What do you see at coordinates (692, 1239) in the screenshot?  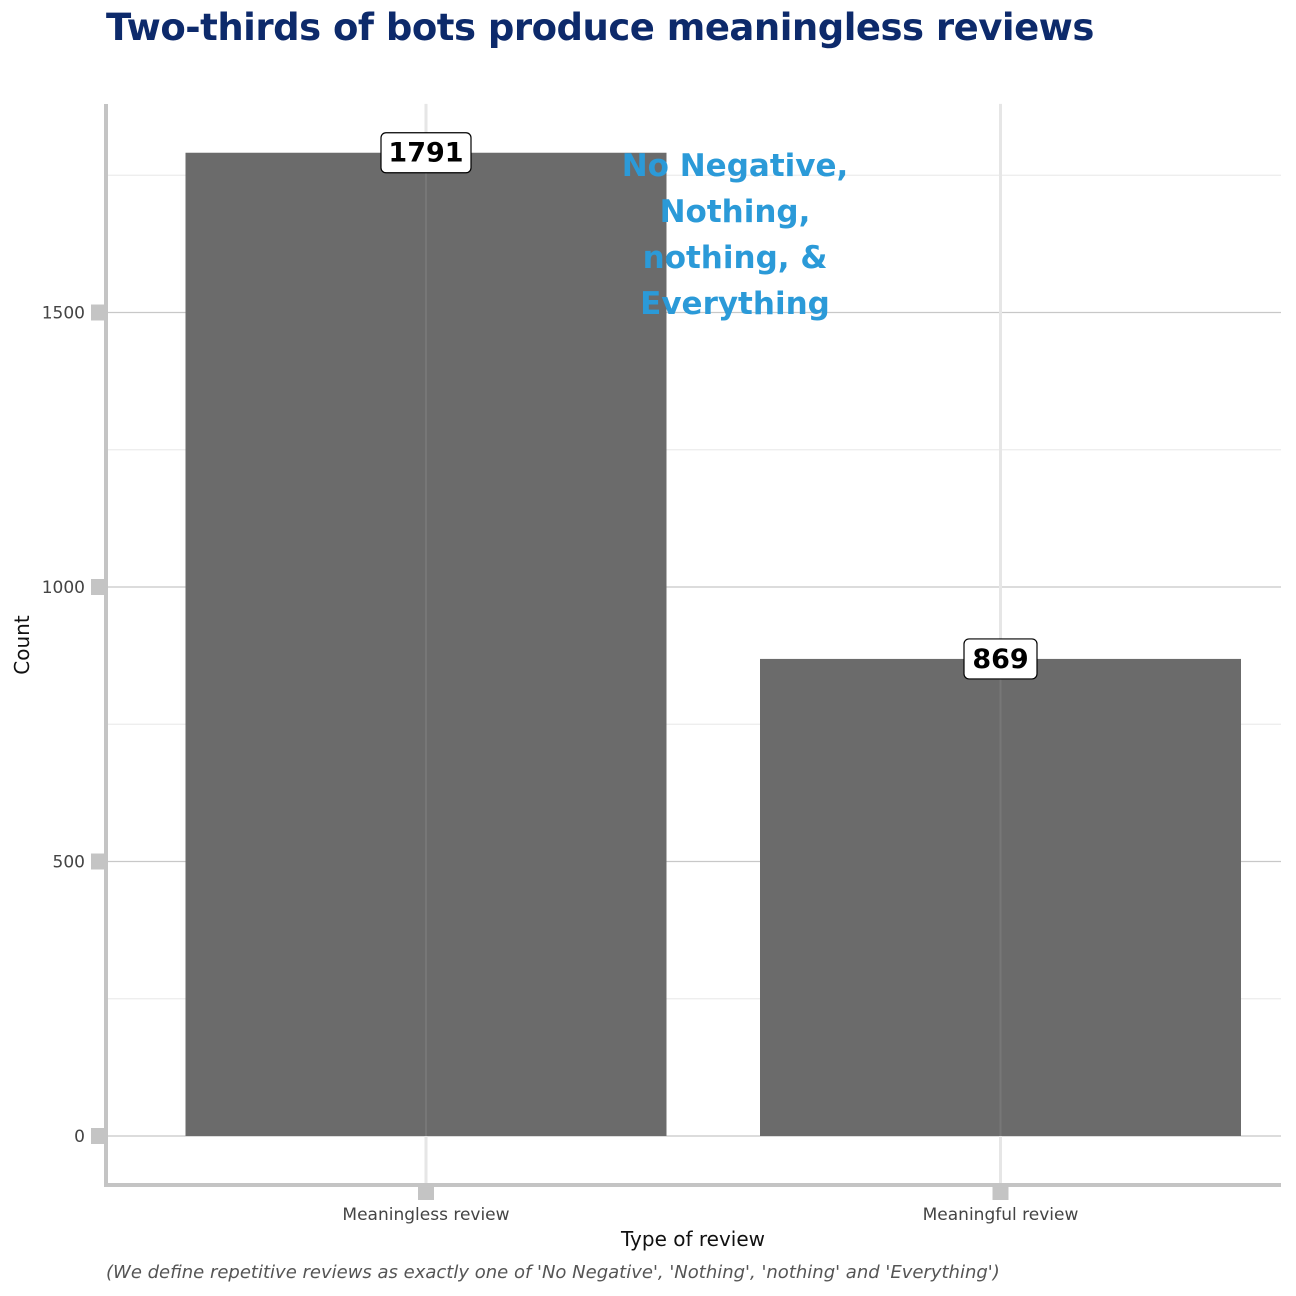 I see `x-axis-title: Type of review` at bounding box center [692, 1239].